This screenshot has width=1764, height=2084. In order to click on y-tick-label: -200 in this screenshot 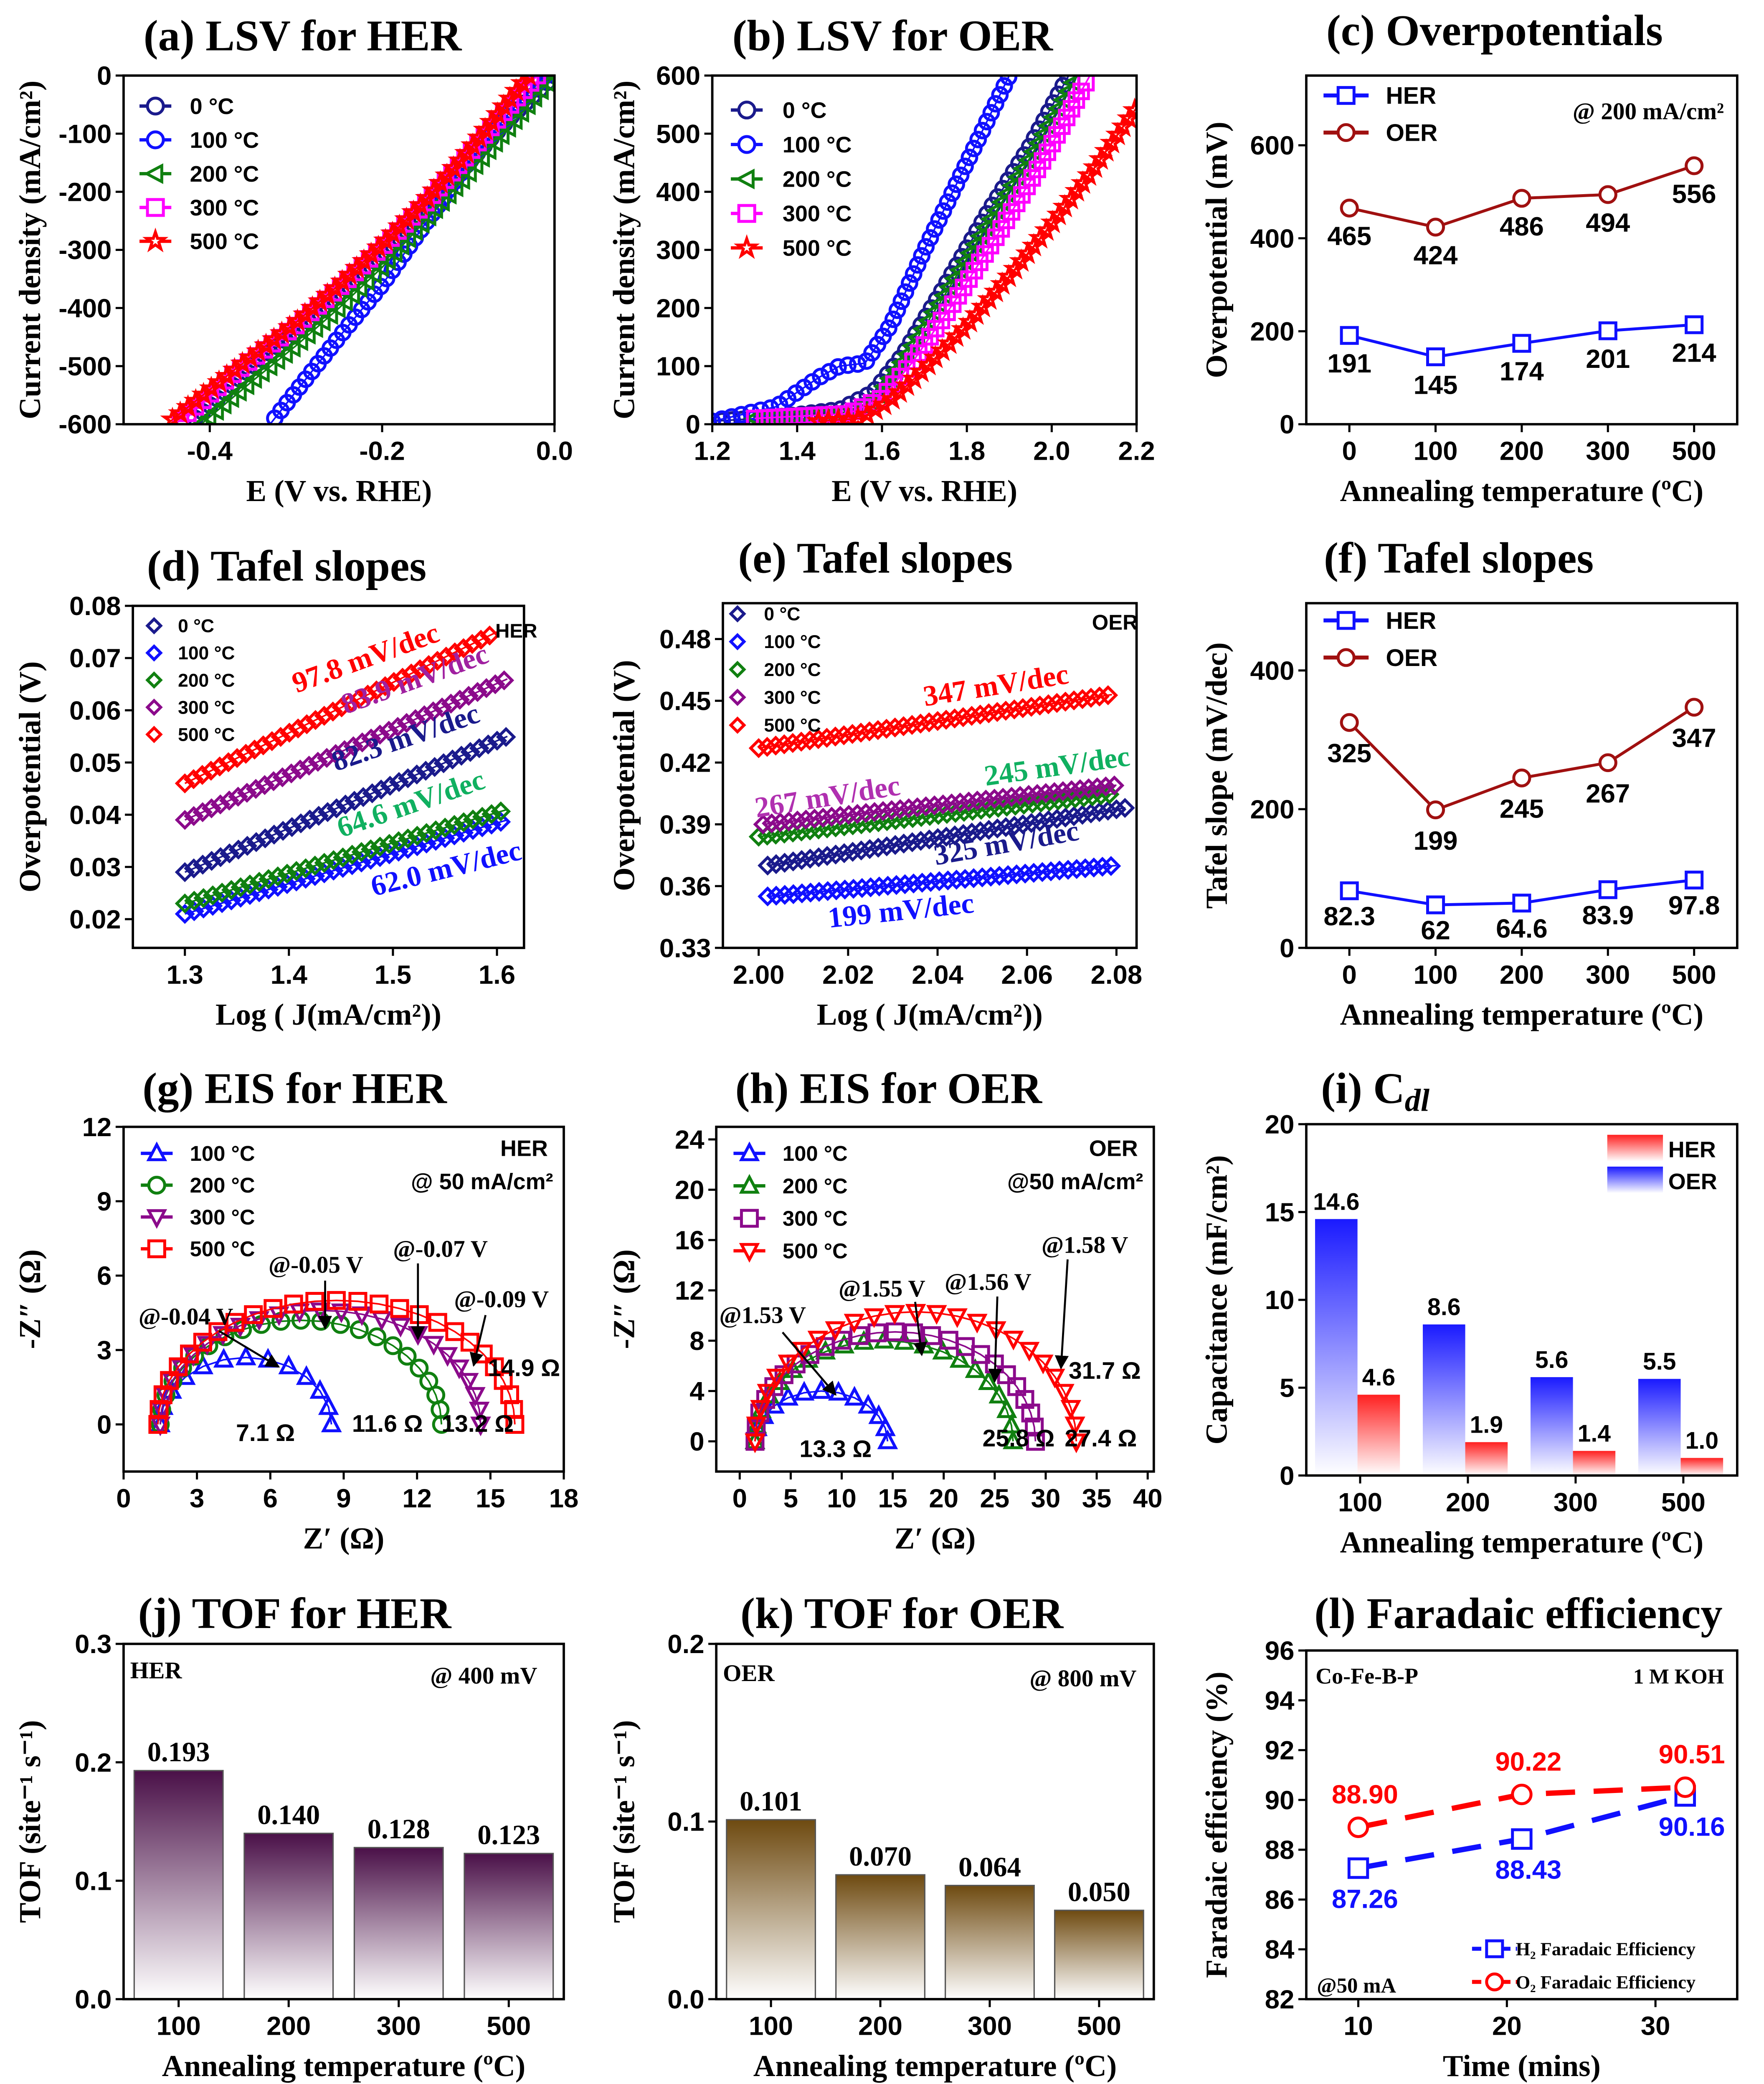, I will do `click(85, 192)`.